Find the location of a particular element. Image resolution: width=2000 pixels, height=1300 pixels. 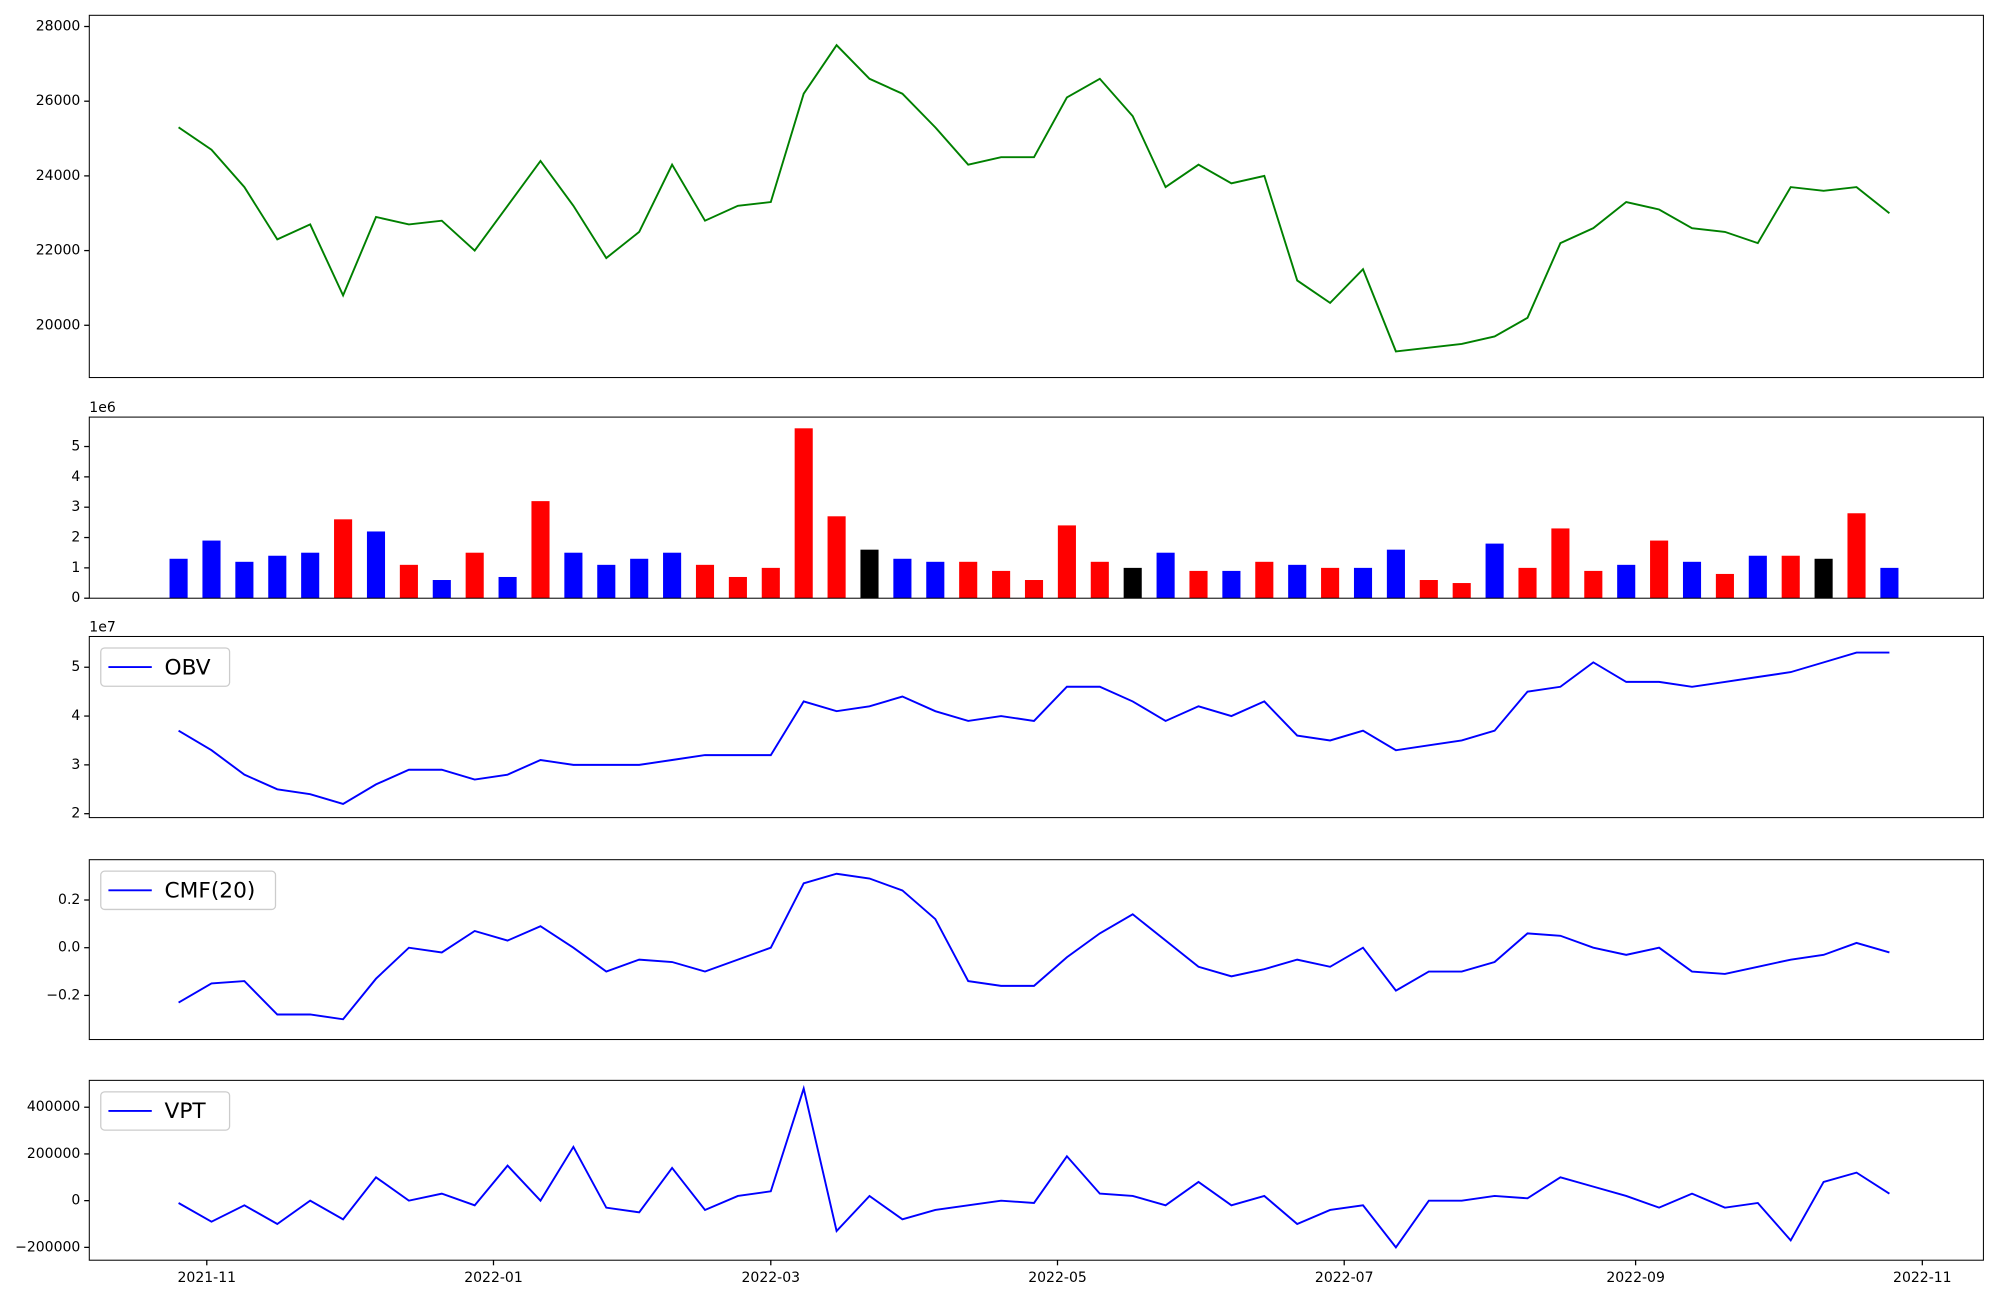

legend-label: CMF(20) is located at coordinates (210, 891).